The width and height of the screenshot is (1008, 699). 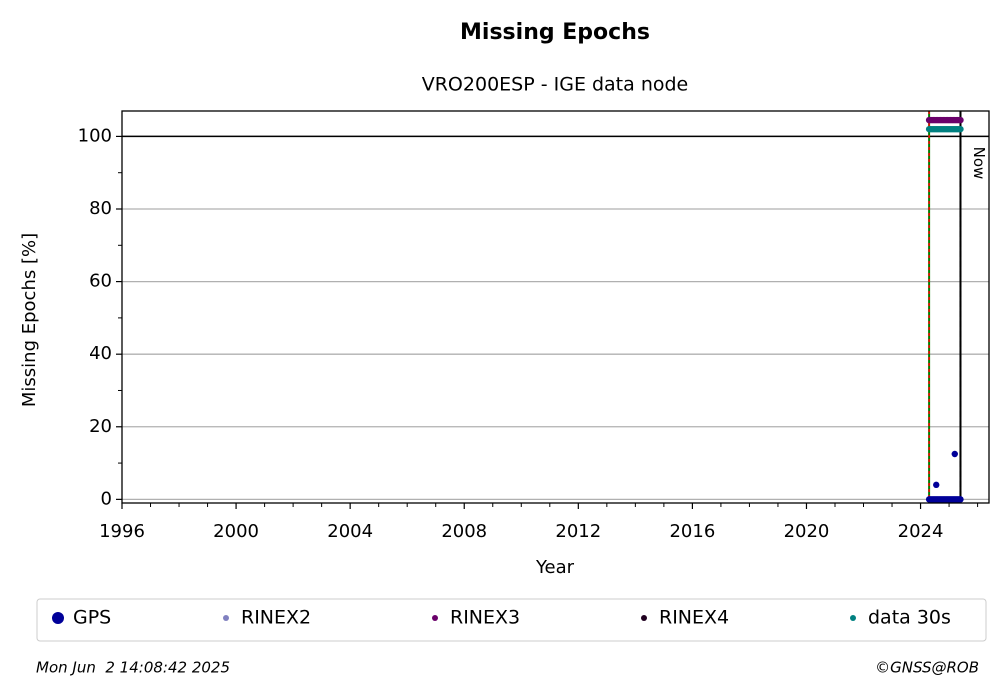 What do you see at coordinates (464, 531) in the screenshot?
I see `x-tick-label: 2008` at bounding box center [464, 531].